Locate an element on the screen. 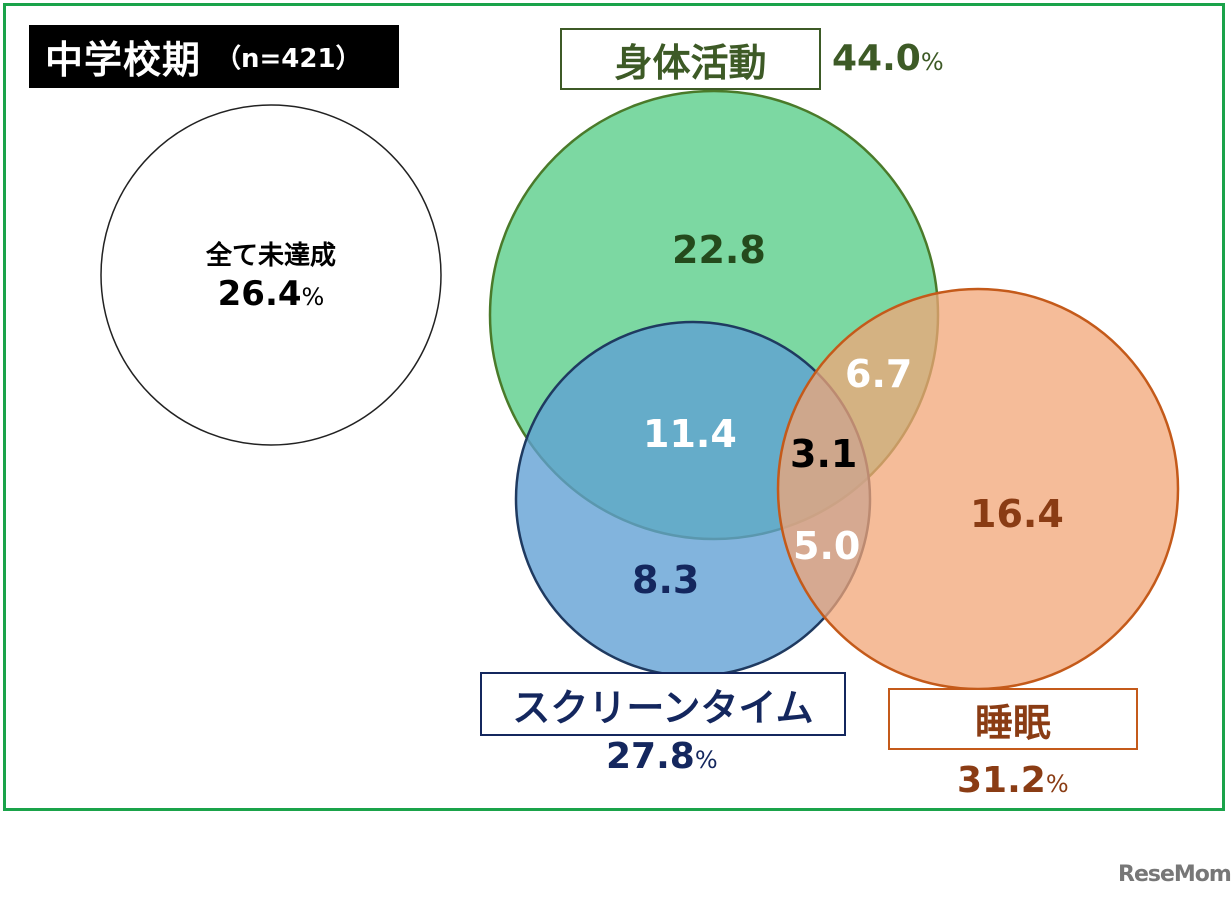 Image resolution: width=1231 pixels, height=900 pixels. region-st-only: 8.3 is located at coordinates (666, 580).